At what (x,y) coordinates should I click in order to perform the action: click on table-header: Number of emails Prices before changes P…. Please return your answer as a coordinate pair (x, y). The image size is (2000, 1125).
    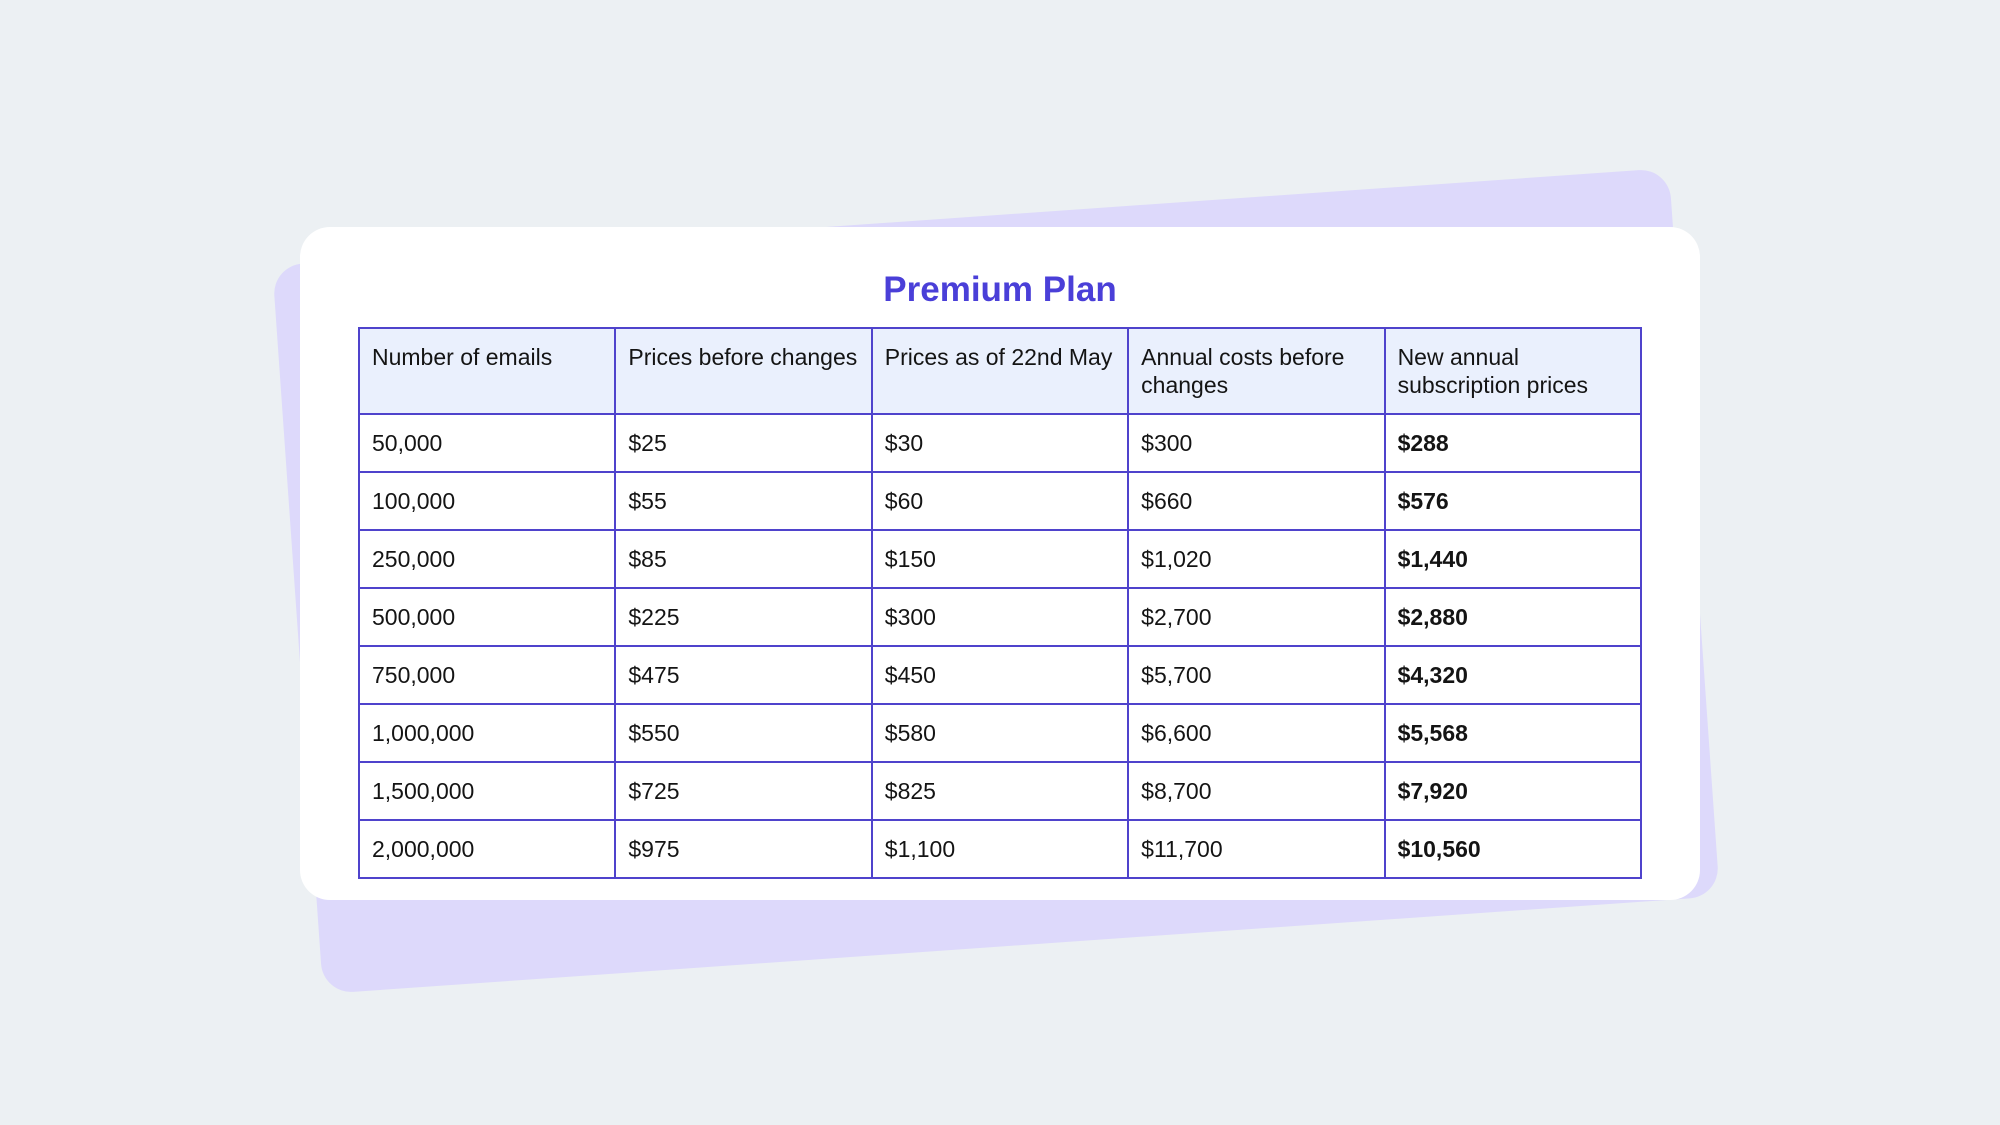
    Looking at the image, I should click on (1000, 371).